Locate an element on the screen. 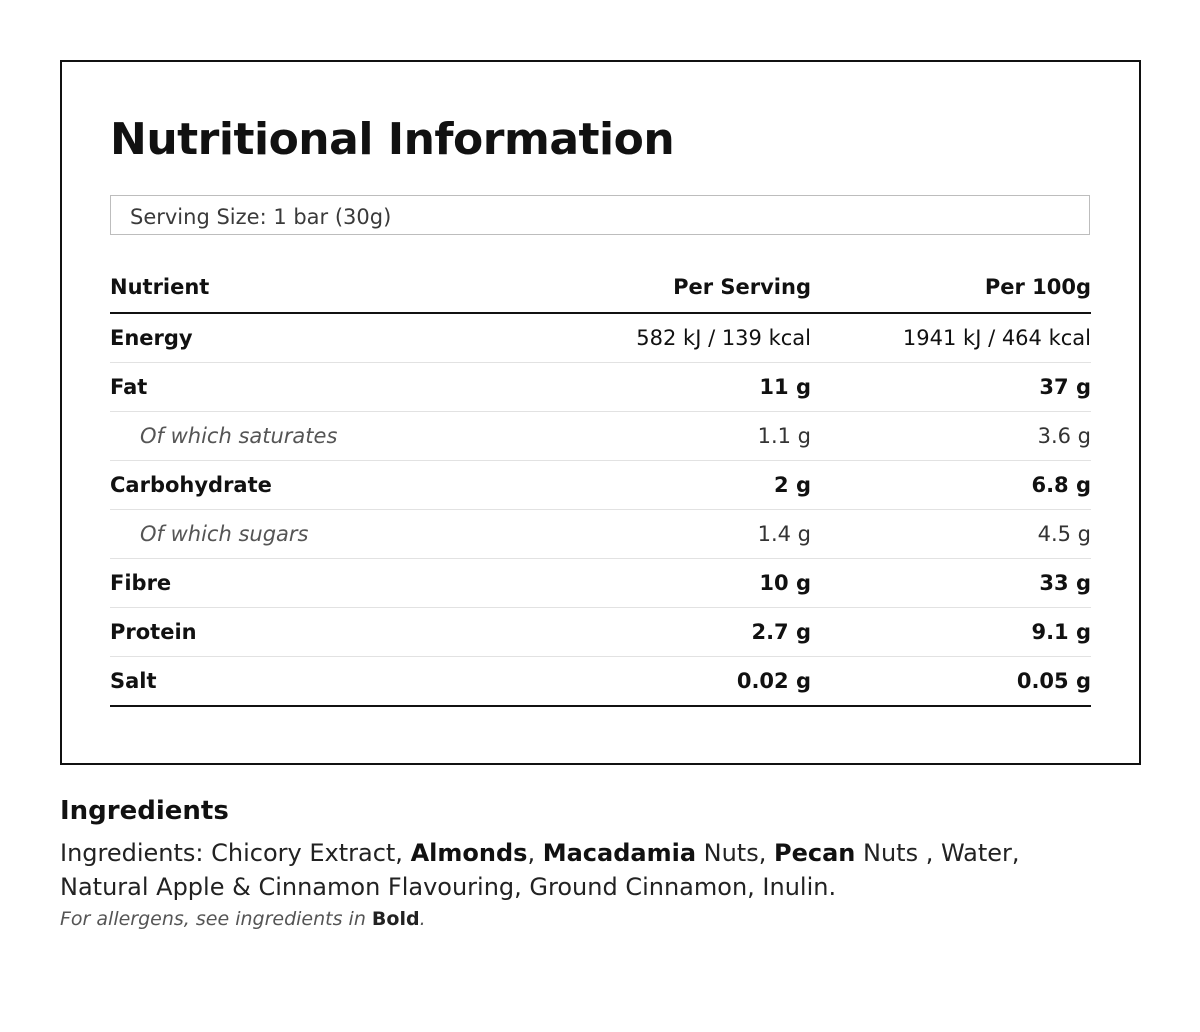 The height and width of the screenshot is (1032, 1200). allergen-note: For allergens, see ingredients in Bold. is located at coordinates (243, 919).